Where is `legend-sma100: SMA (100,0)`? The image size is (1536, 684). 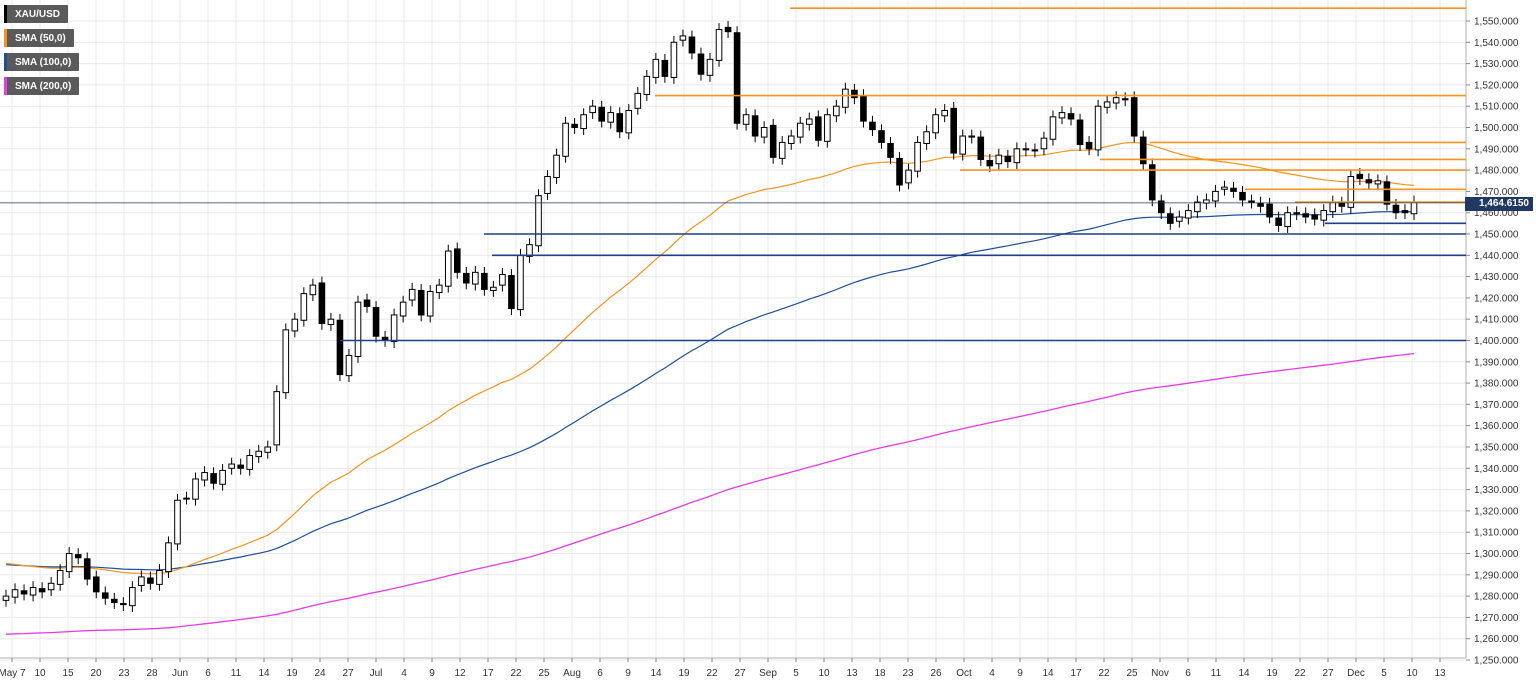 legend-sma100: SMA (100,0) is located at coordinates (42, 62).